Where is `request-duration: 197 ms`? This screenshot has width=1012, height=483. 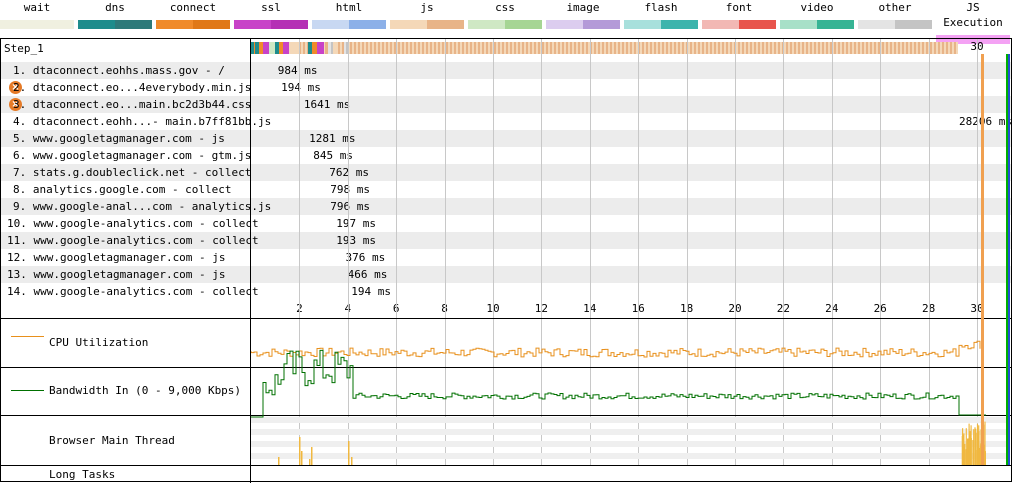
request-duration: 197 ms is located at coordinates (356, 223).